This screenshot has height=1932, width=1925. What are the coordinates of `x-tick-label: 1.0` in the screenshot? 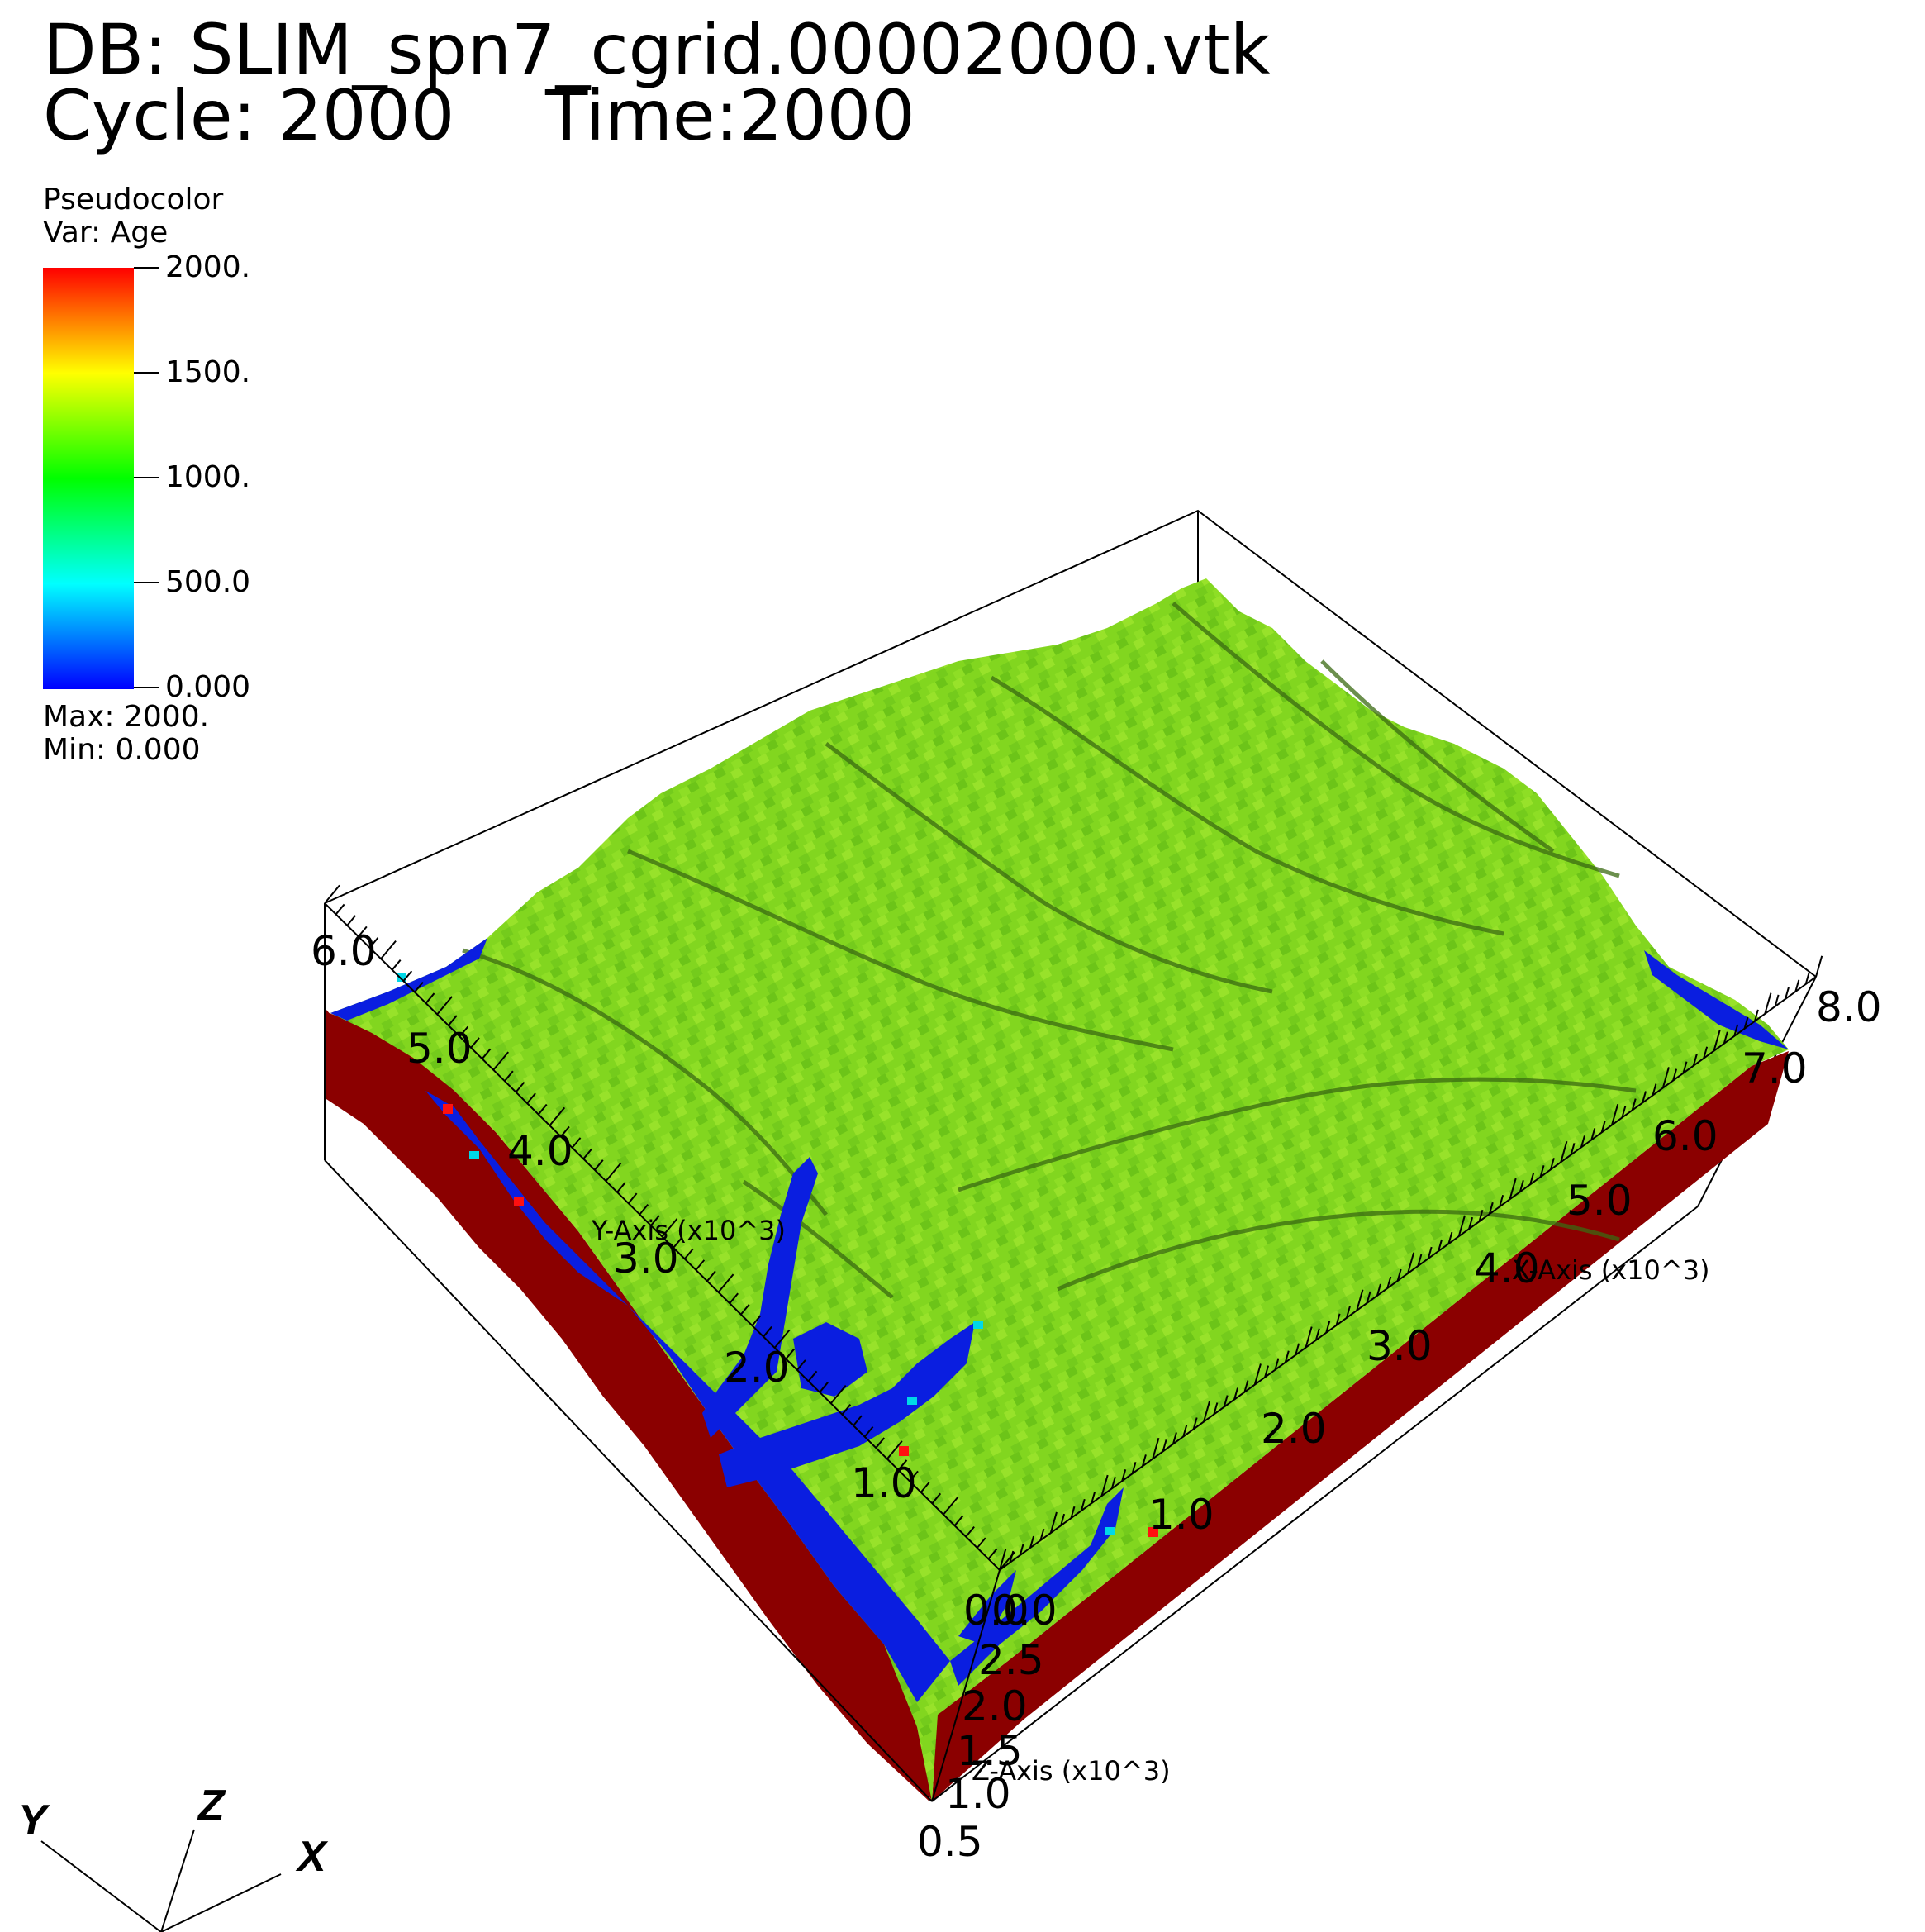 It's located at (1181, 1515).